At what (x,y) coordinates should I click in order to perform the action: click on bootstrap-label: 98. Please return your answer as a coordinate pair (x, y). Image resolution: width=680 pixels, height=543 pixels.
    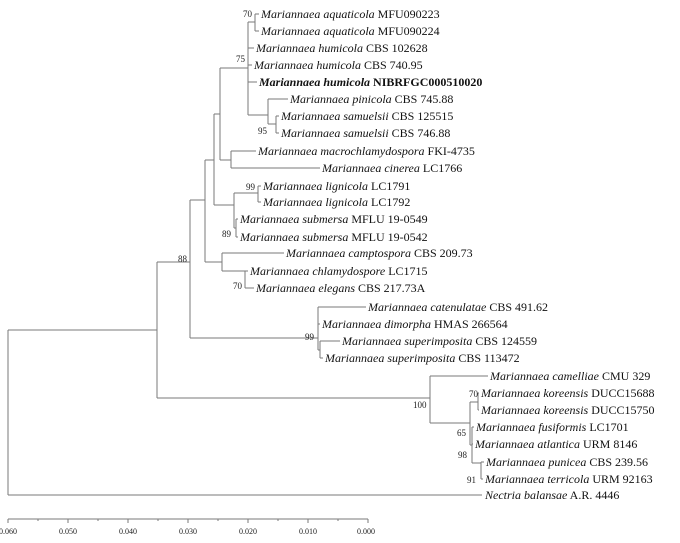
    Looking at the image, I should click on (463, 455).